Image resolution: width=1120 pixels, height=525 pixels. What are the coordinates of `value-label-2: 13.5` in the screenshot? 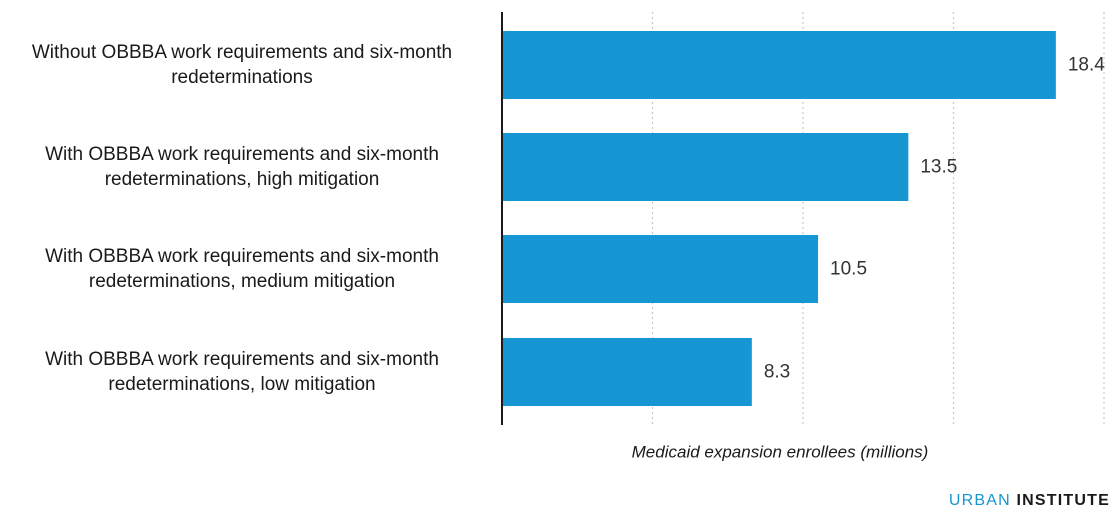 It's located at (938, 167).